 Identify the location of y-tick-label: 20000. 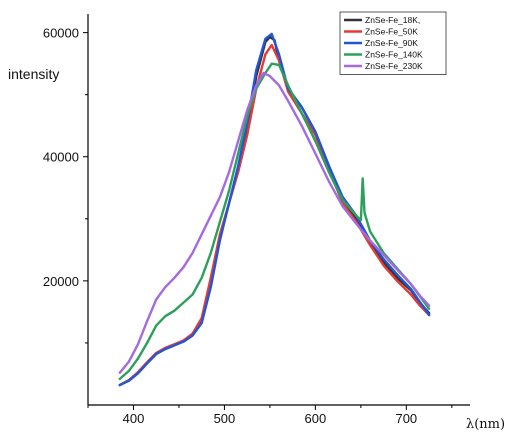
(61, 281).